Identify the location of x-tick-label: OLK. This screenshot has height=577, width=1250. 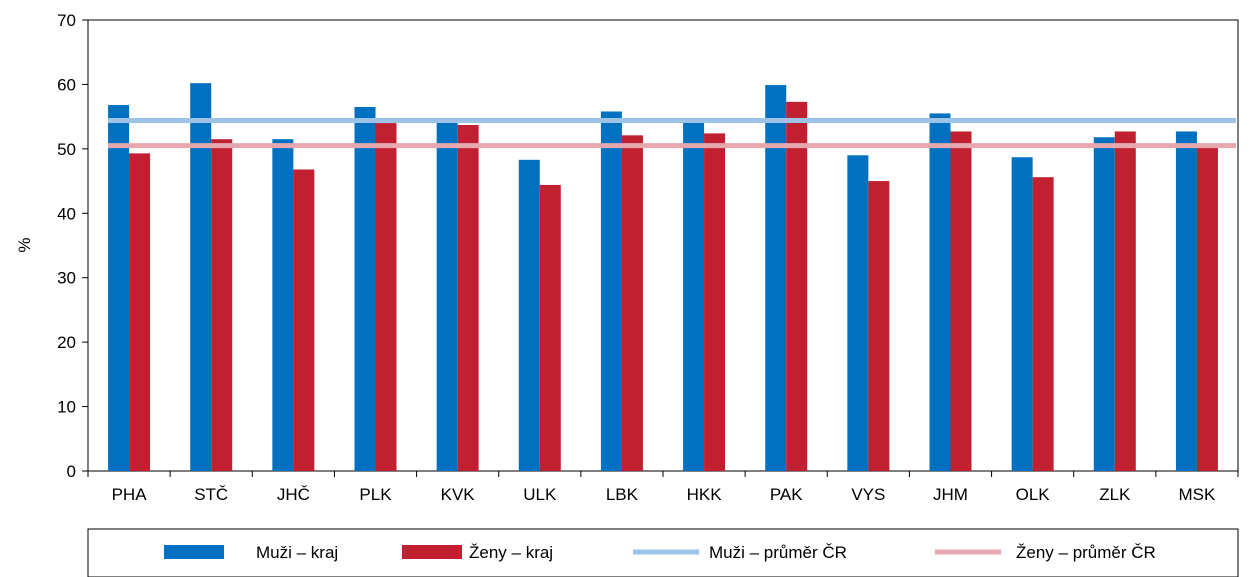
(1033, 494).